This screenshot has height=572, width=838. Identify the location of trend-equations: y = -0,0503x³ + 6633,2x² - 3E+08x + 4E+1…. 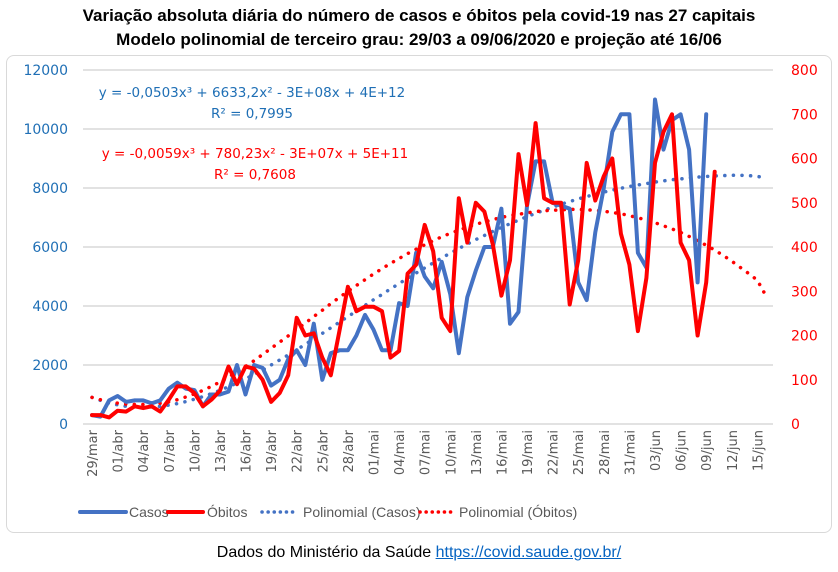
(253, 134).